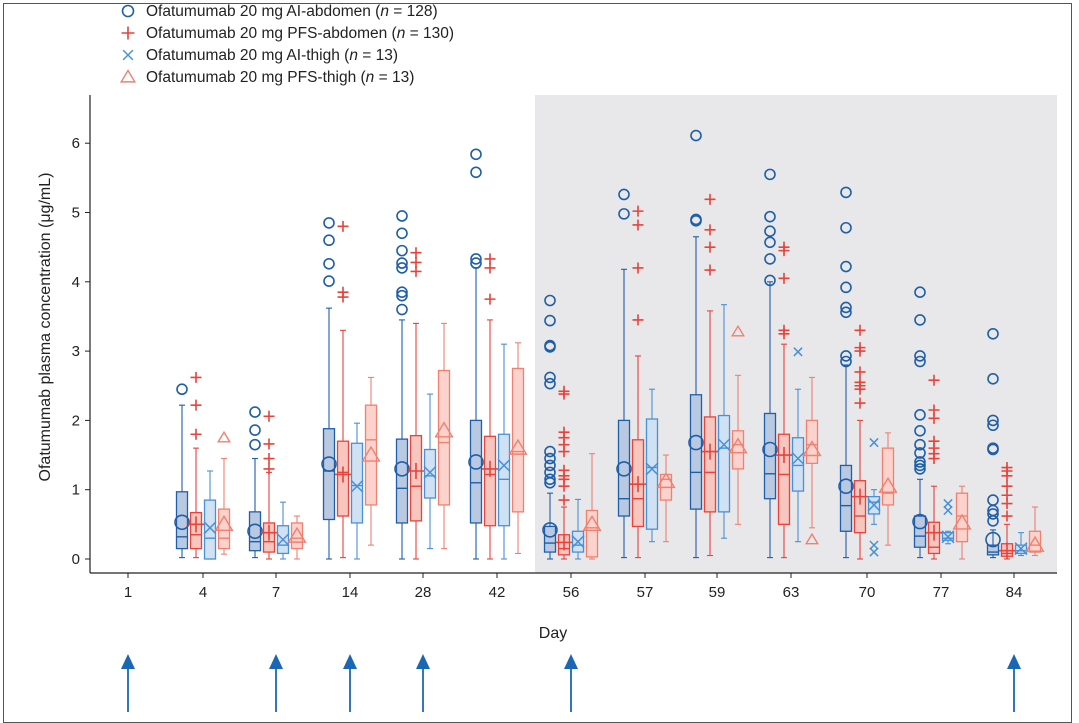  What do you see at coordinates (423, 592) in the screenshot?
I see `x-tick-label: 28` at bounding box center [423, 592].